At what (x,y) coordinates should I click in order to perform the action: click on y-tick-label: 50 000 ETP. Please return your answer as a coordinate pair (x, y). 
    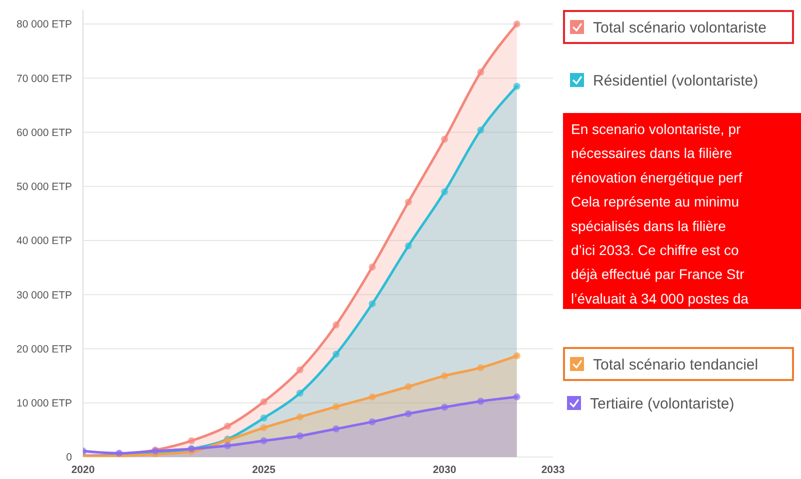
    Looking at the image, I should click on (44, 187).